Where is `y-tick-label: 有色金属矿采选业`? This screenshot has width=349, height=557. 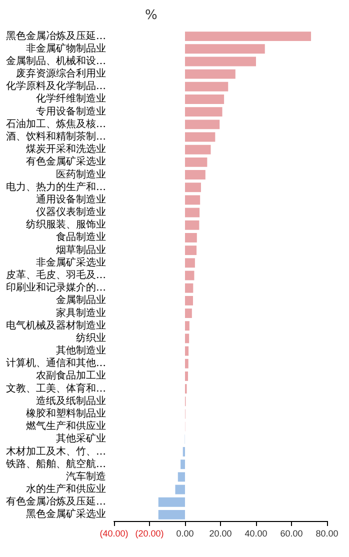
y-tick-label: 有色金属矿采选业 is located at coordinates (66, 162).